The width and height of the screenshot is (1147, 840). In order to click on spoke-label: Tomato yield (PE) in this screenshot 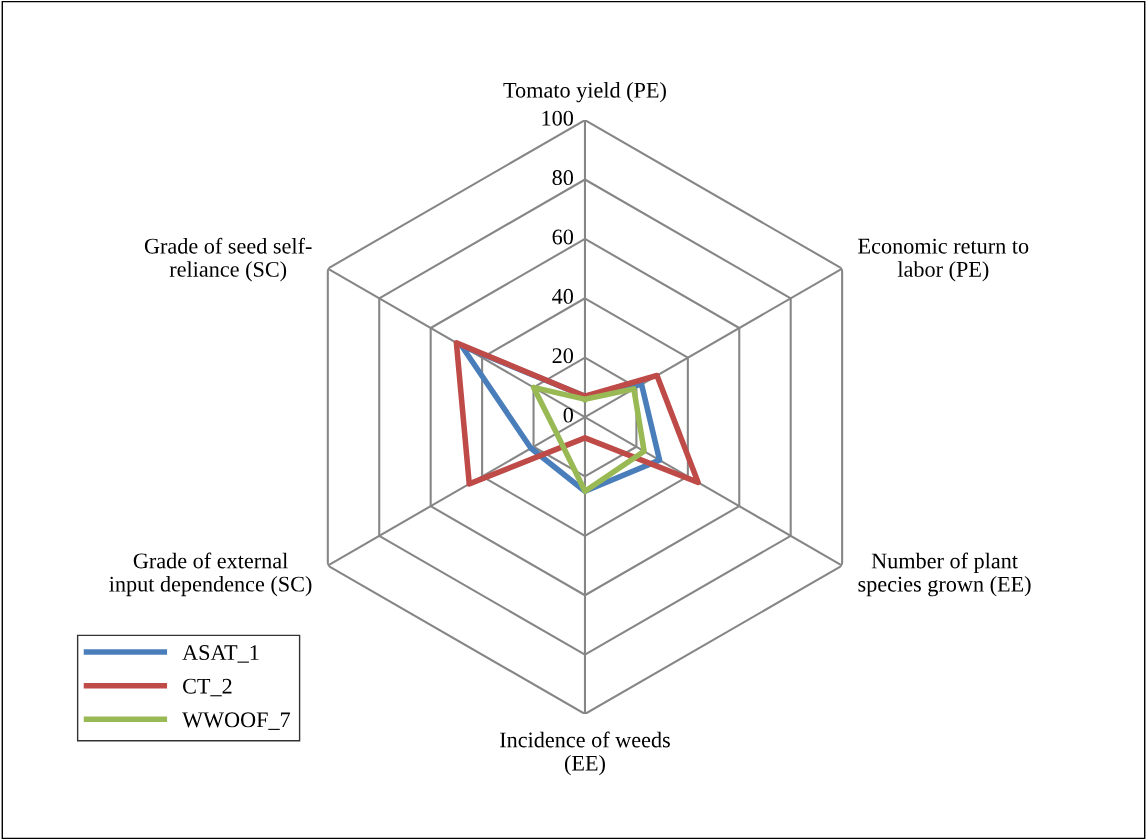, I will do `click(584, 92)`.